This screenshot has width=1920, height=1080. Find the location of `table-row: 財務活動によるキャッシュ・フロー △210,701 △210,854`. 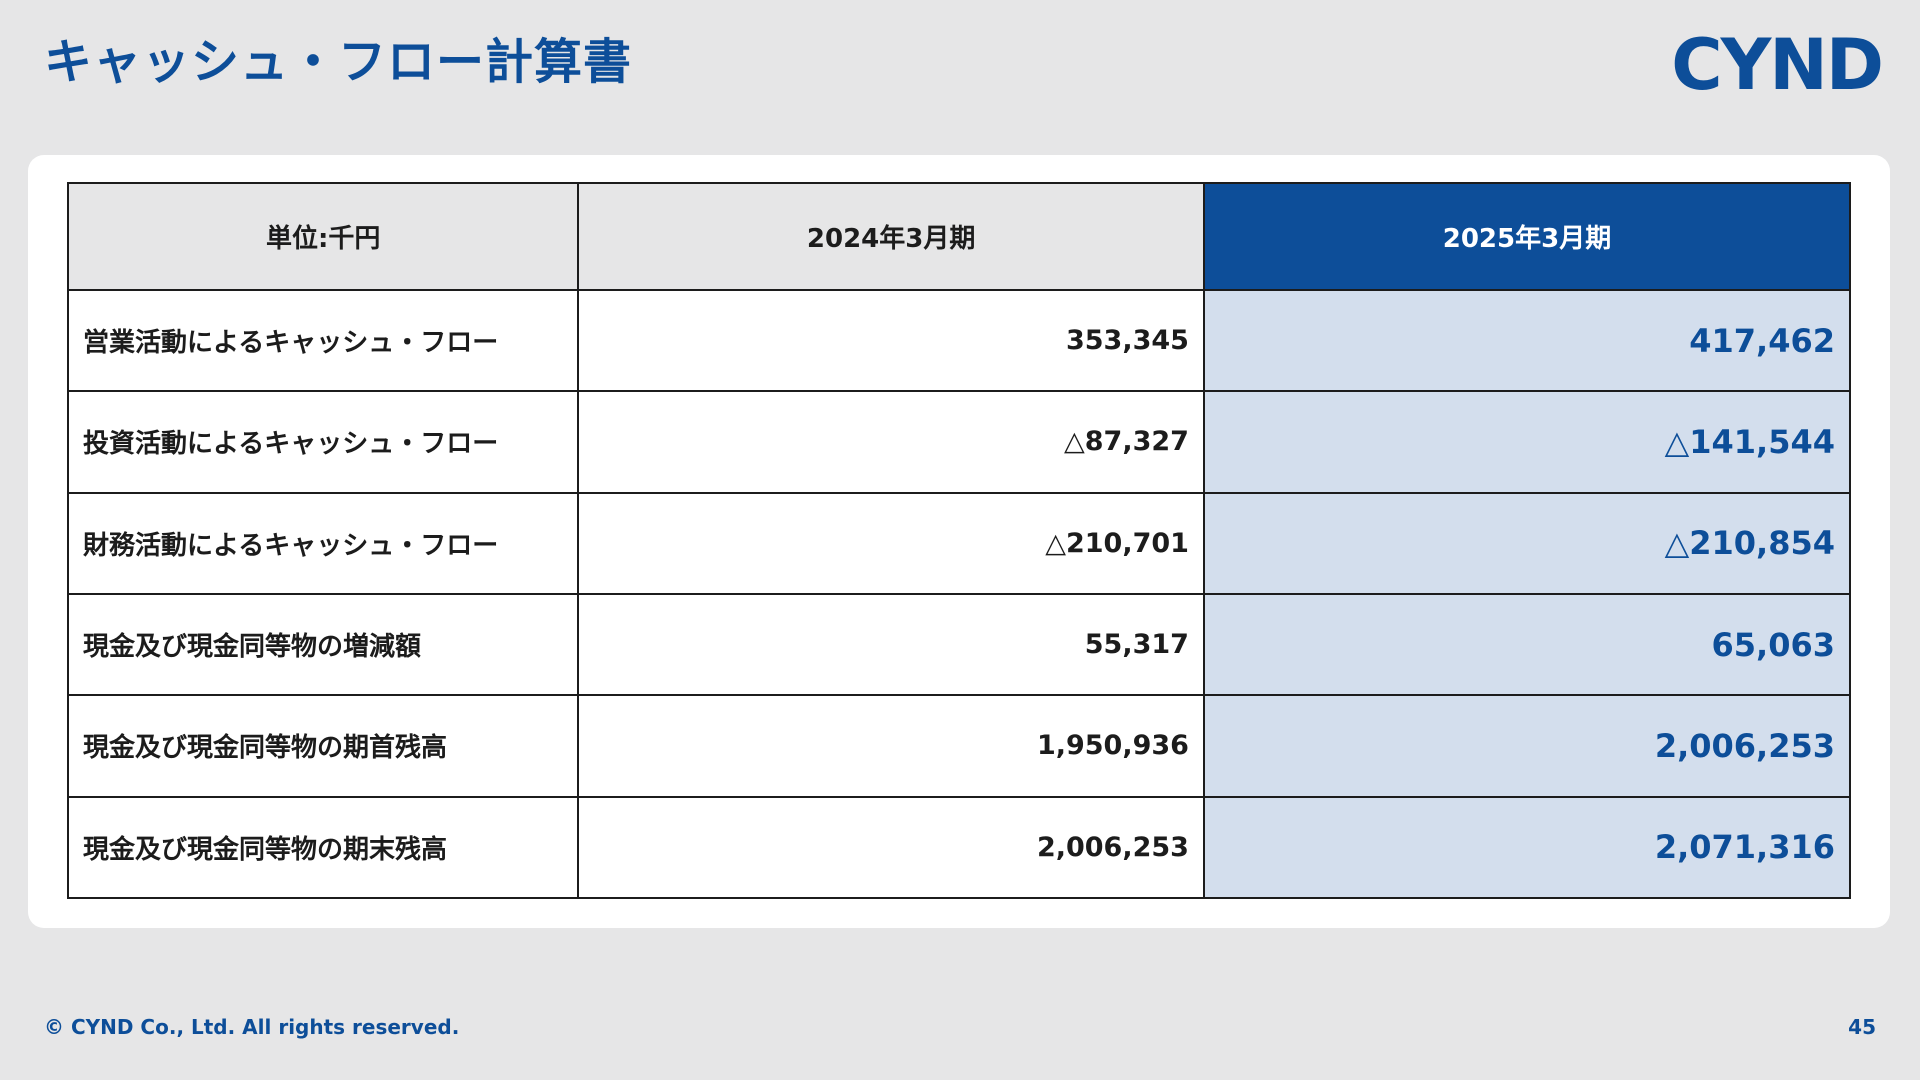

table-row: 財務活動によるキャッシュ・フロー △210,701 △210,854 is located at coordinates (959, 543).